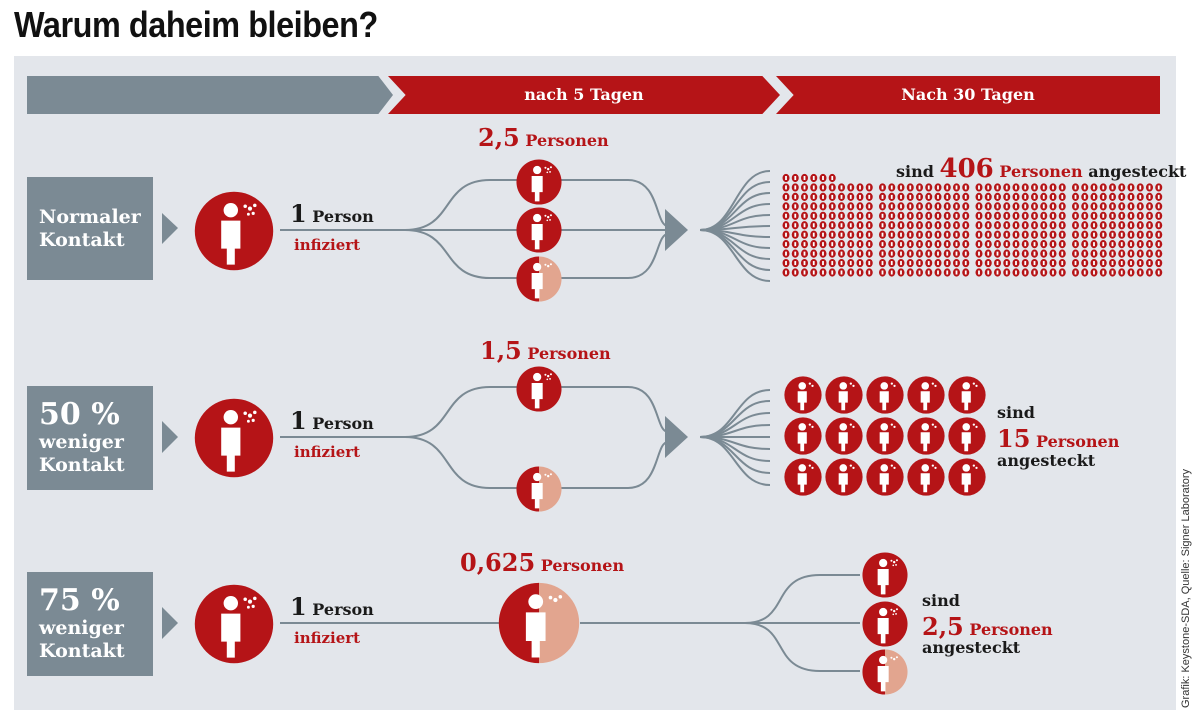  What do you see at coordinates (1137, 171) in the screenshot?
I see `count-suffix: angesteckt` at bounding box center [1137, 171].